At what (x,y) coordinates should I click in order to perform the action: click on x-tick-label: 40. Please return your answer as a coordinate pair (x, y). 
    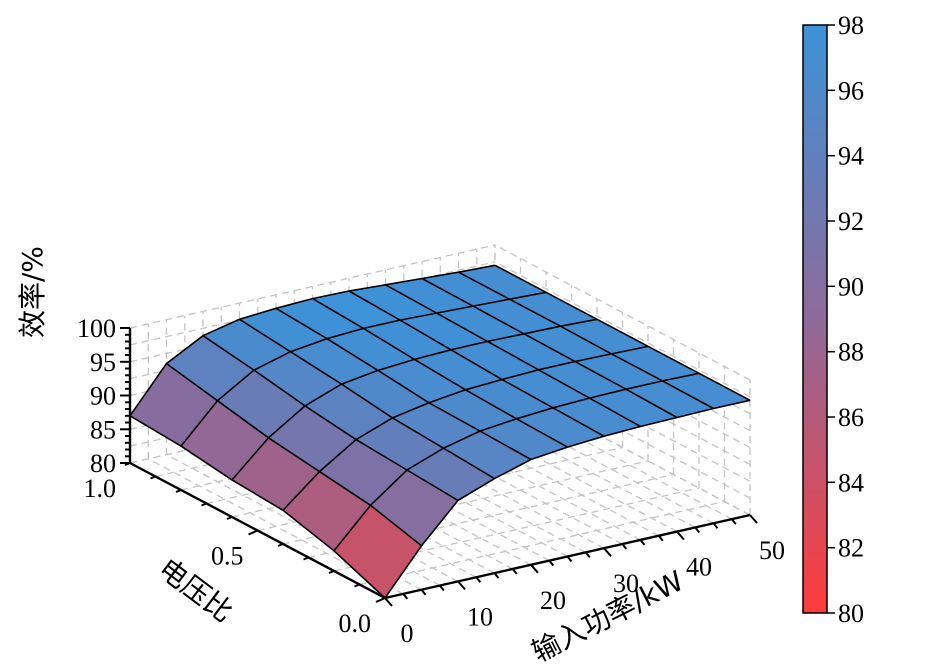
    Looking at the image, I should click on (699, 567).